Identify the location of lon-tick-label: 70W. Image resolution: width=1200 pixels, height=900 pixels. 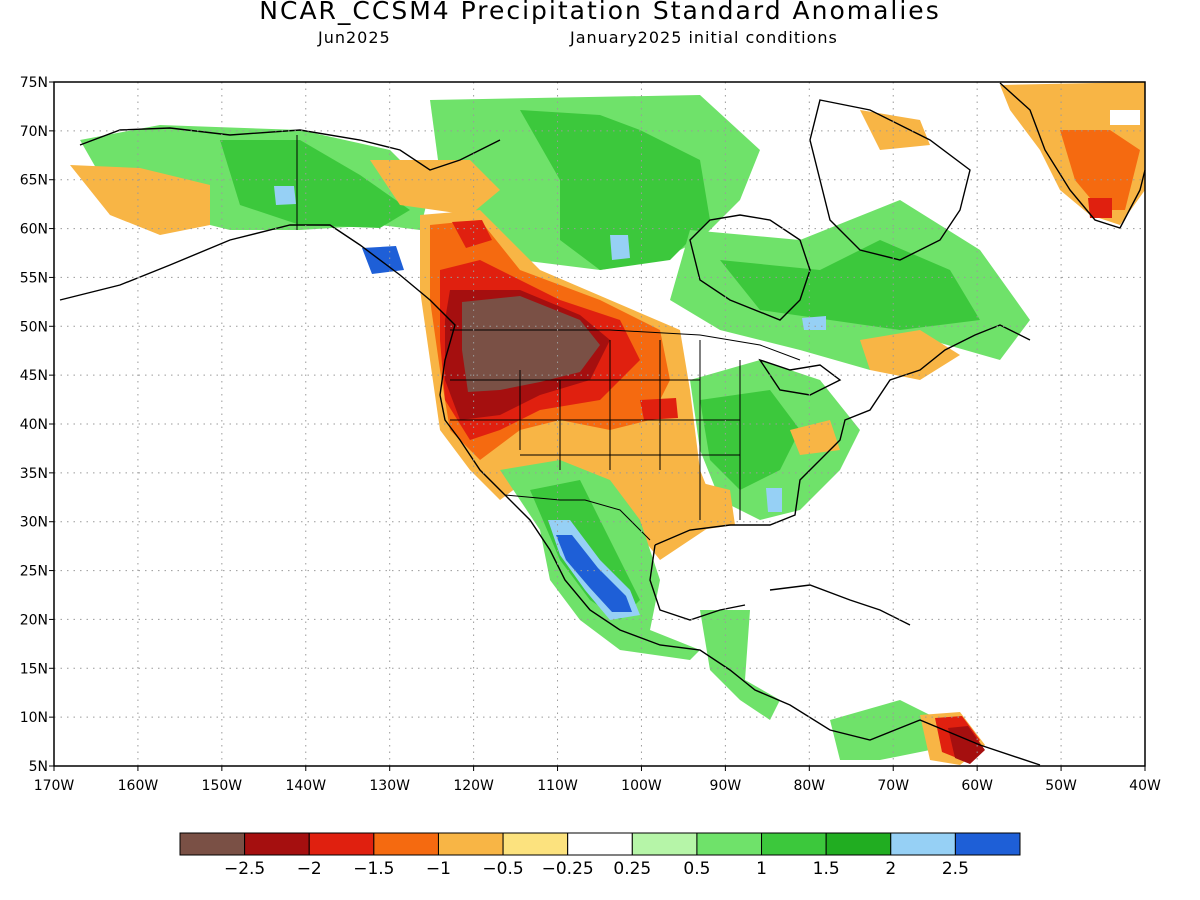
(893, 786).